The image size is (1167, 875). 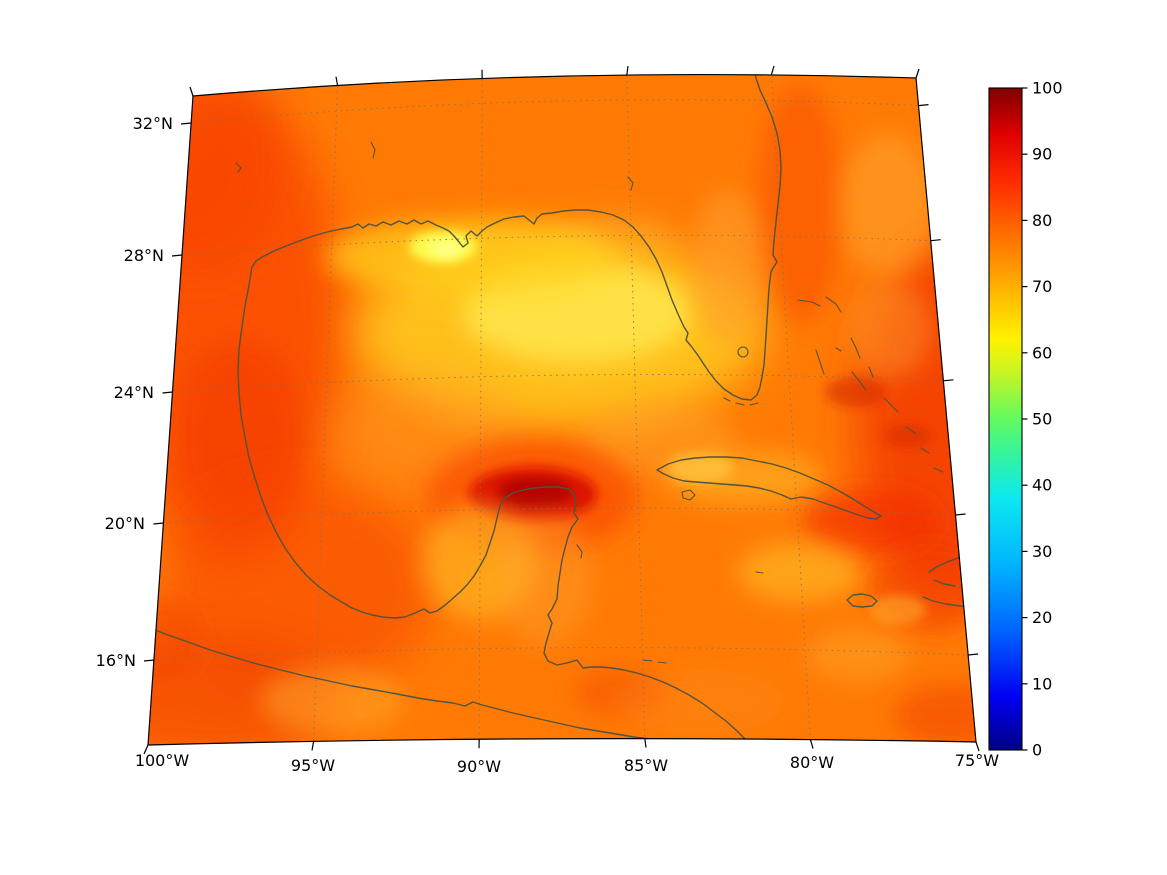 I want to click on colorbar-tick-label-80: 80, so click(x=1042, y=220).